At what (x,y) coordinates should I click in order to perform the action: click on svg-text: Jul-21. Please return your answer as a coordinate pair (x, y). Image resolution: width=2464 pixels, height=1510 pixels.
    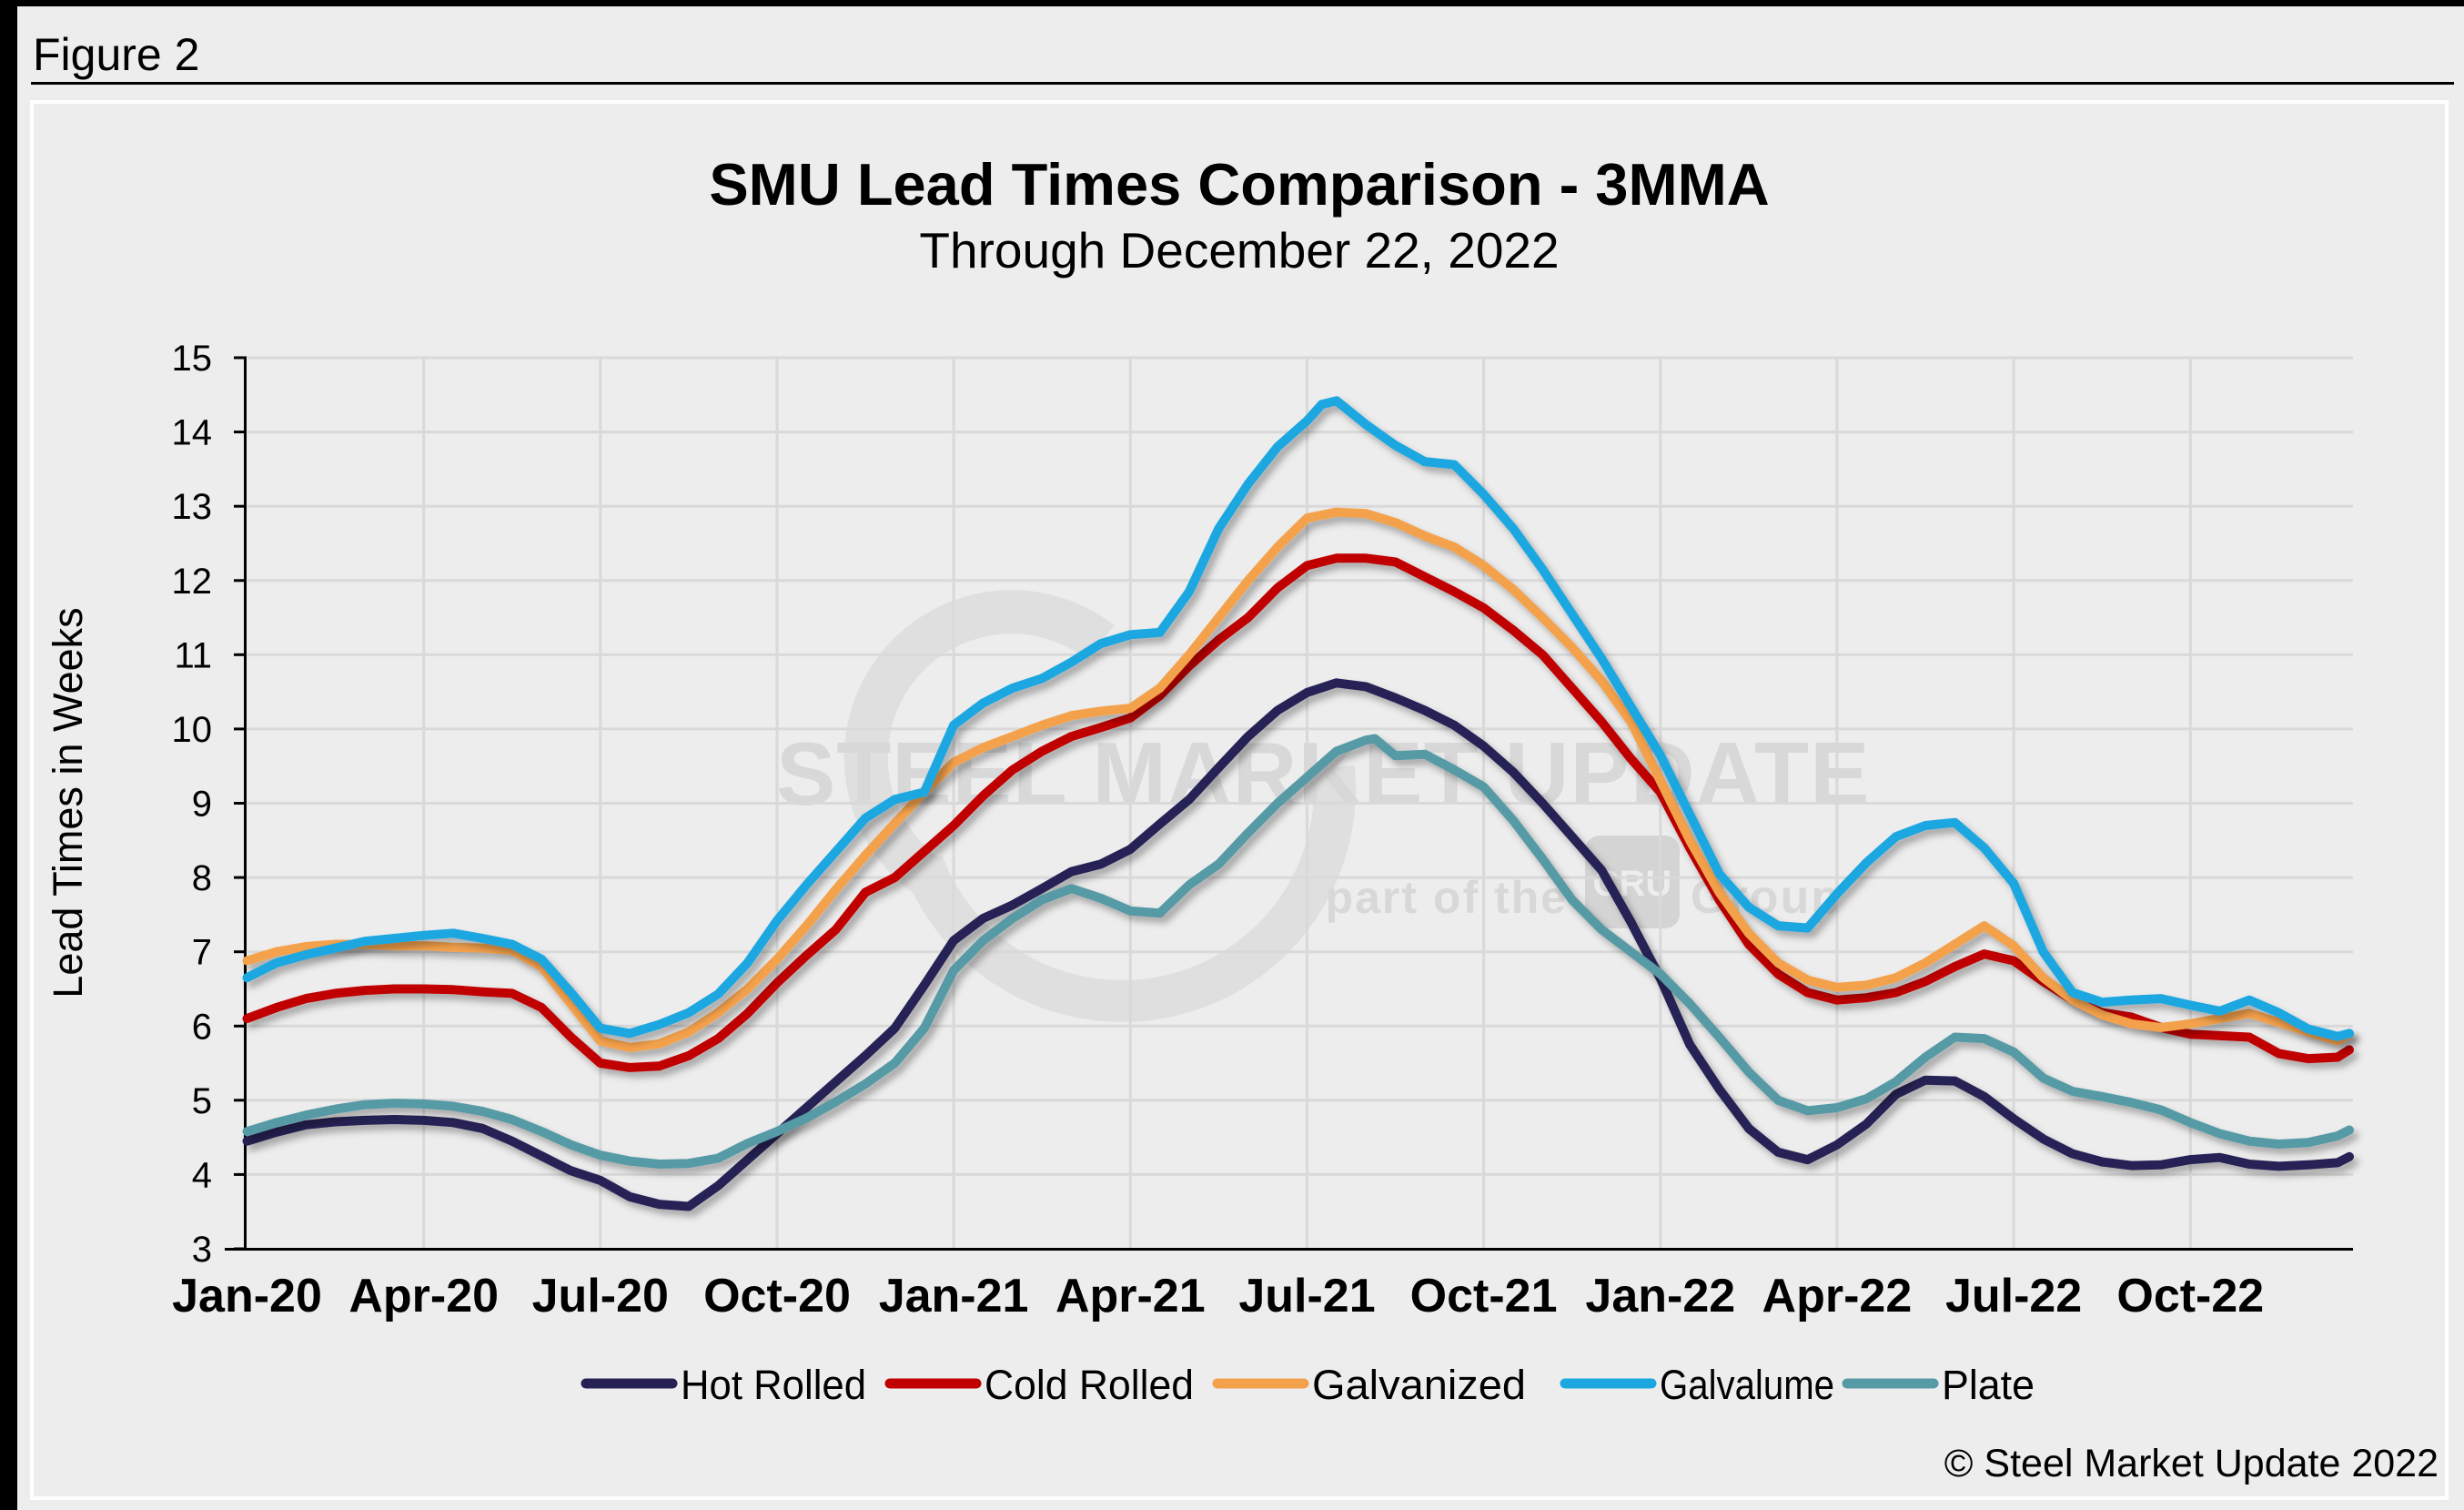
    Looking at the image, I should click on (1306, 1297).